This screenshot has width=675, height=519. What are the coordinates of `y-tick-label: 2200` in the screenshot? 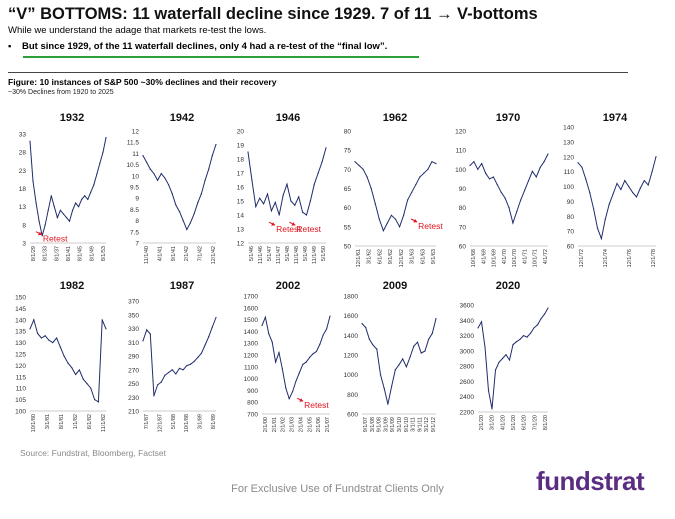 It's located at (467, 413).